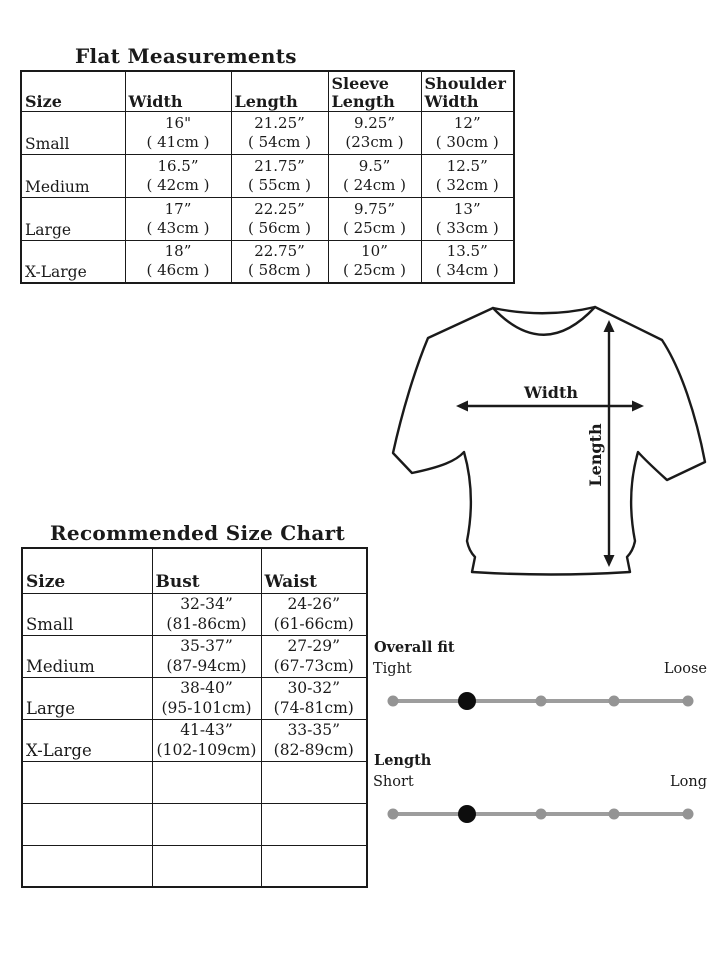 This screenshot has width=720, height=960. What do you see at coordinates (540, 792) in the screenshot?
I see `length-fit-scale: Length Short Long` at bounding box center [540, 792].